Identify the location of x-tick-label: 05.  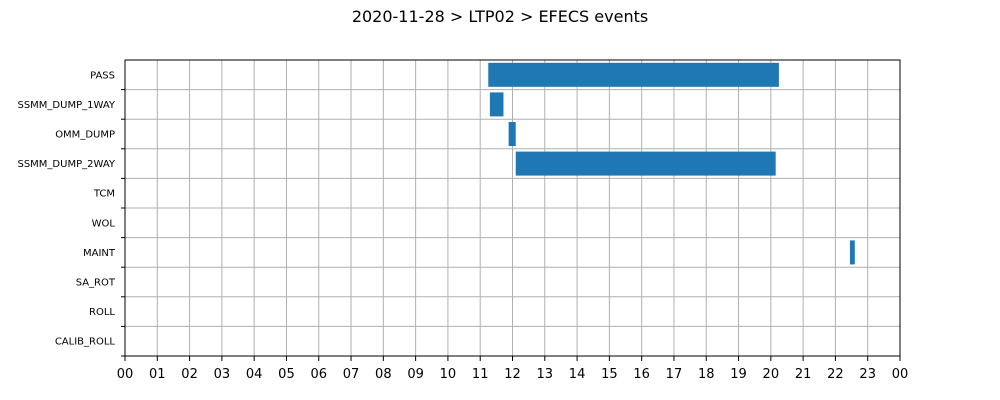
(286, 374).